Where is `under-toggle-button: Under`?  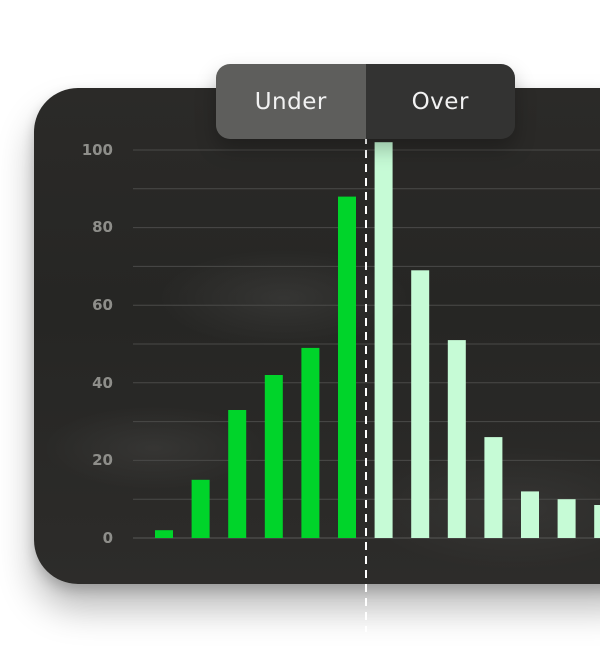 under-toggle-button: Under is located at coordinates (291, 101).